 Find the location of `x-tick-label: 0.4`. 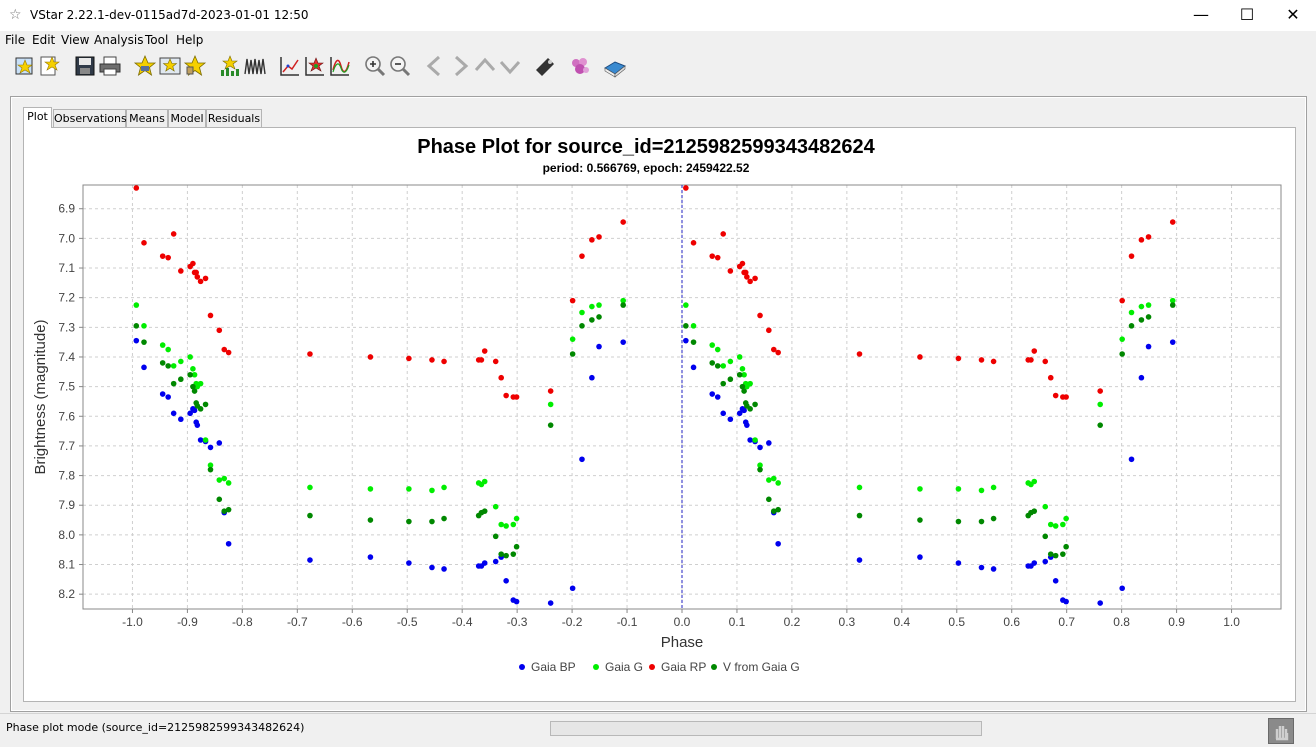

x-tick-label: 0.4 is located at coordinates (901, 622).